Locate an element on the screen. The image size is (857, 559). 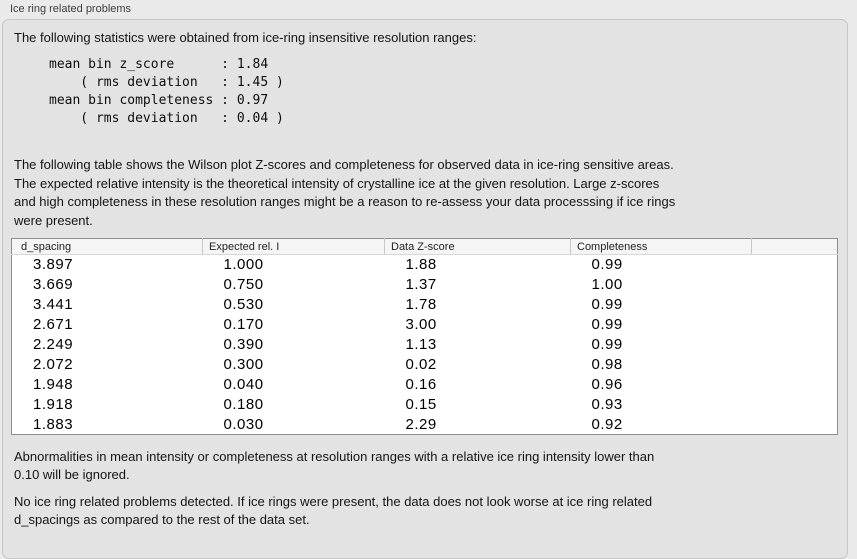
table-row: 2.671 0.170 3.00 0.99 is located at coordinates (425, 325).